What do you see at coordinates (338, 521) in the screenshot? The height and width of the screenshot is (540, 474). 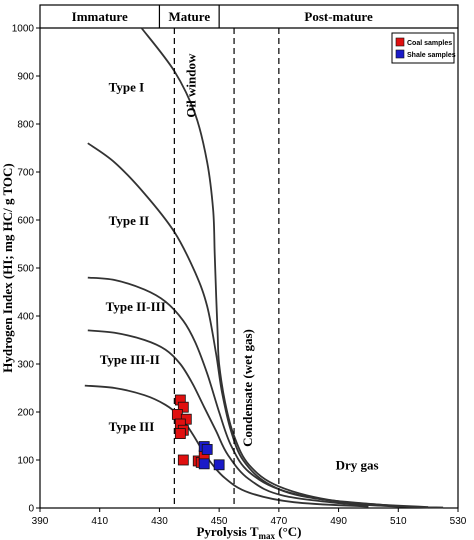 I see `x-tick-label-490: 490` at bounding box center [338, 521].